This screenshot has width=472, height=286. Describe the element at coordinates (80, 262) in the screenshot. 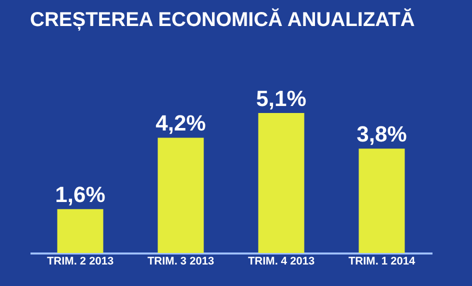

I see `x-tick-label: TRIM. 2 2013` at that location.